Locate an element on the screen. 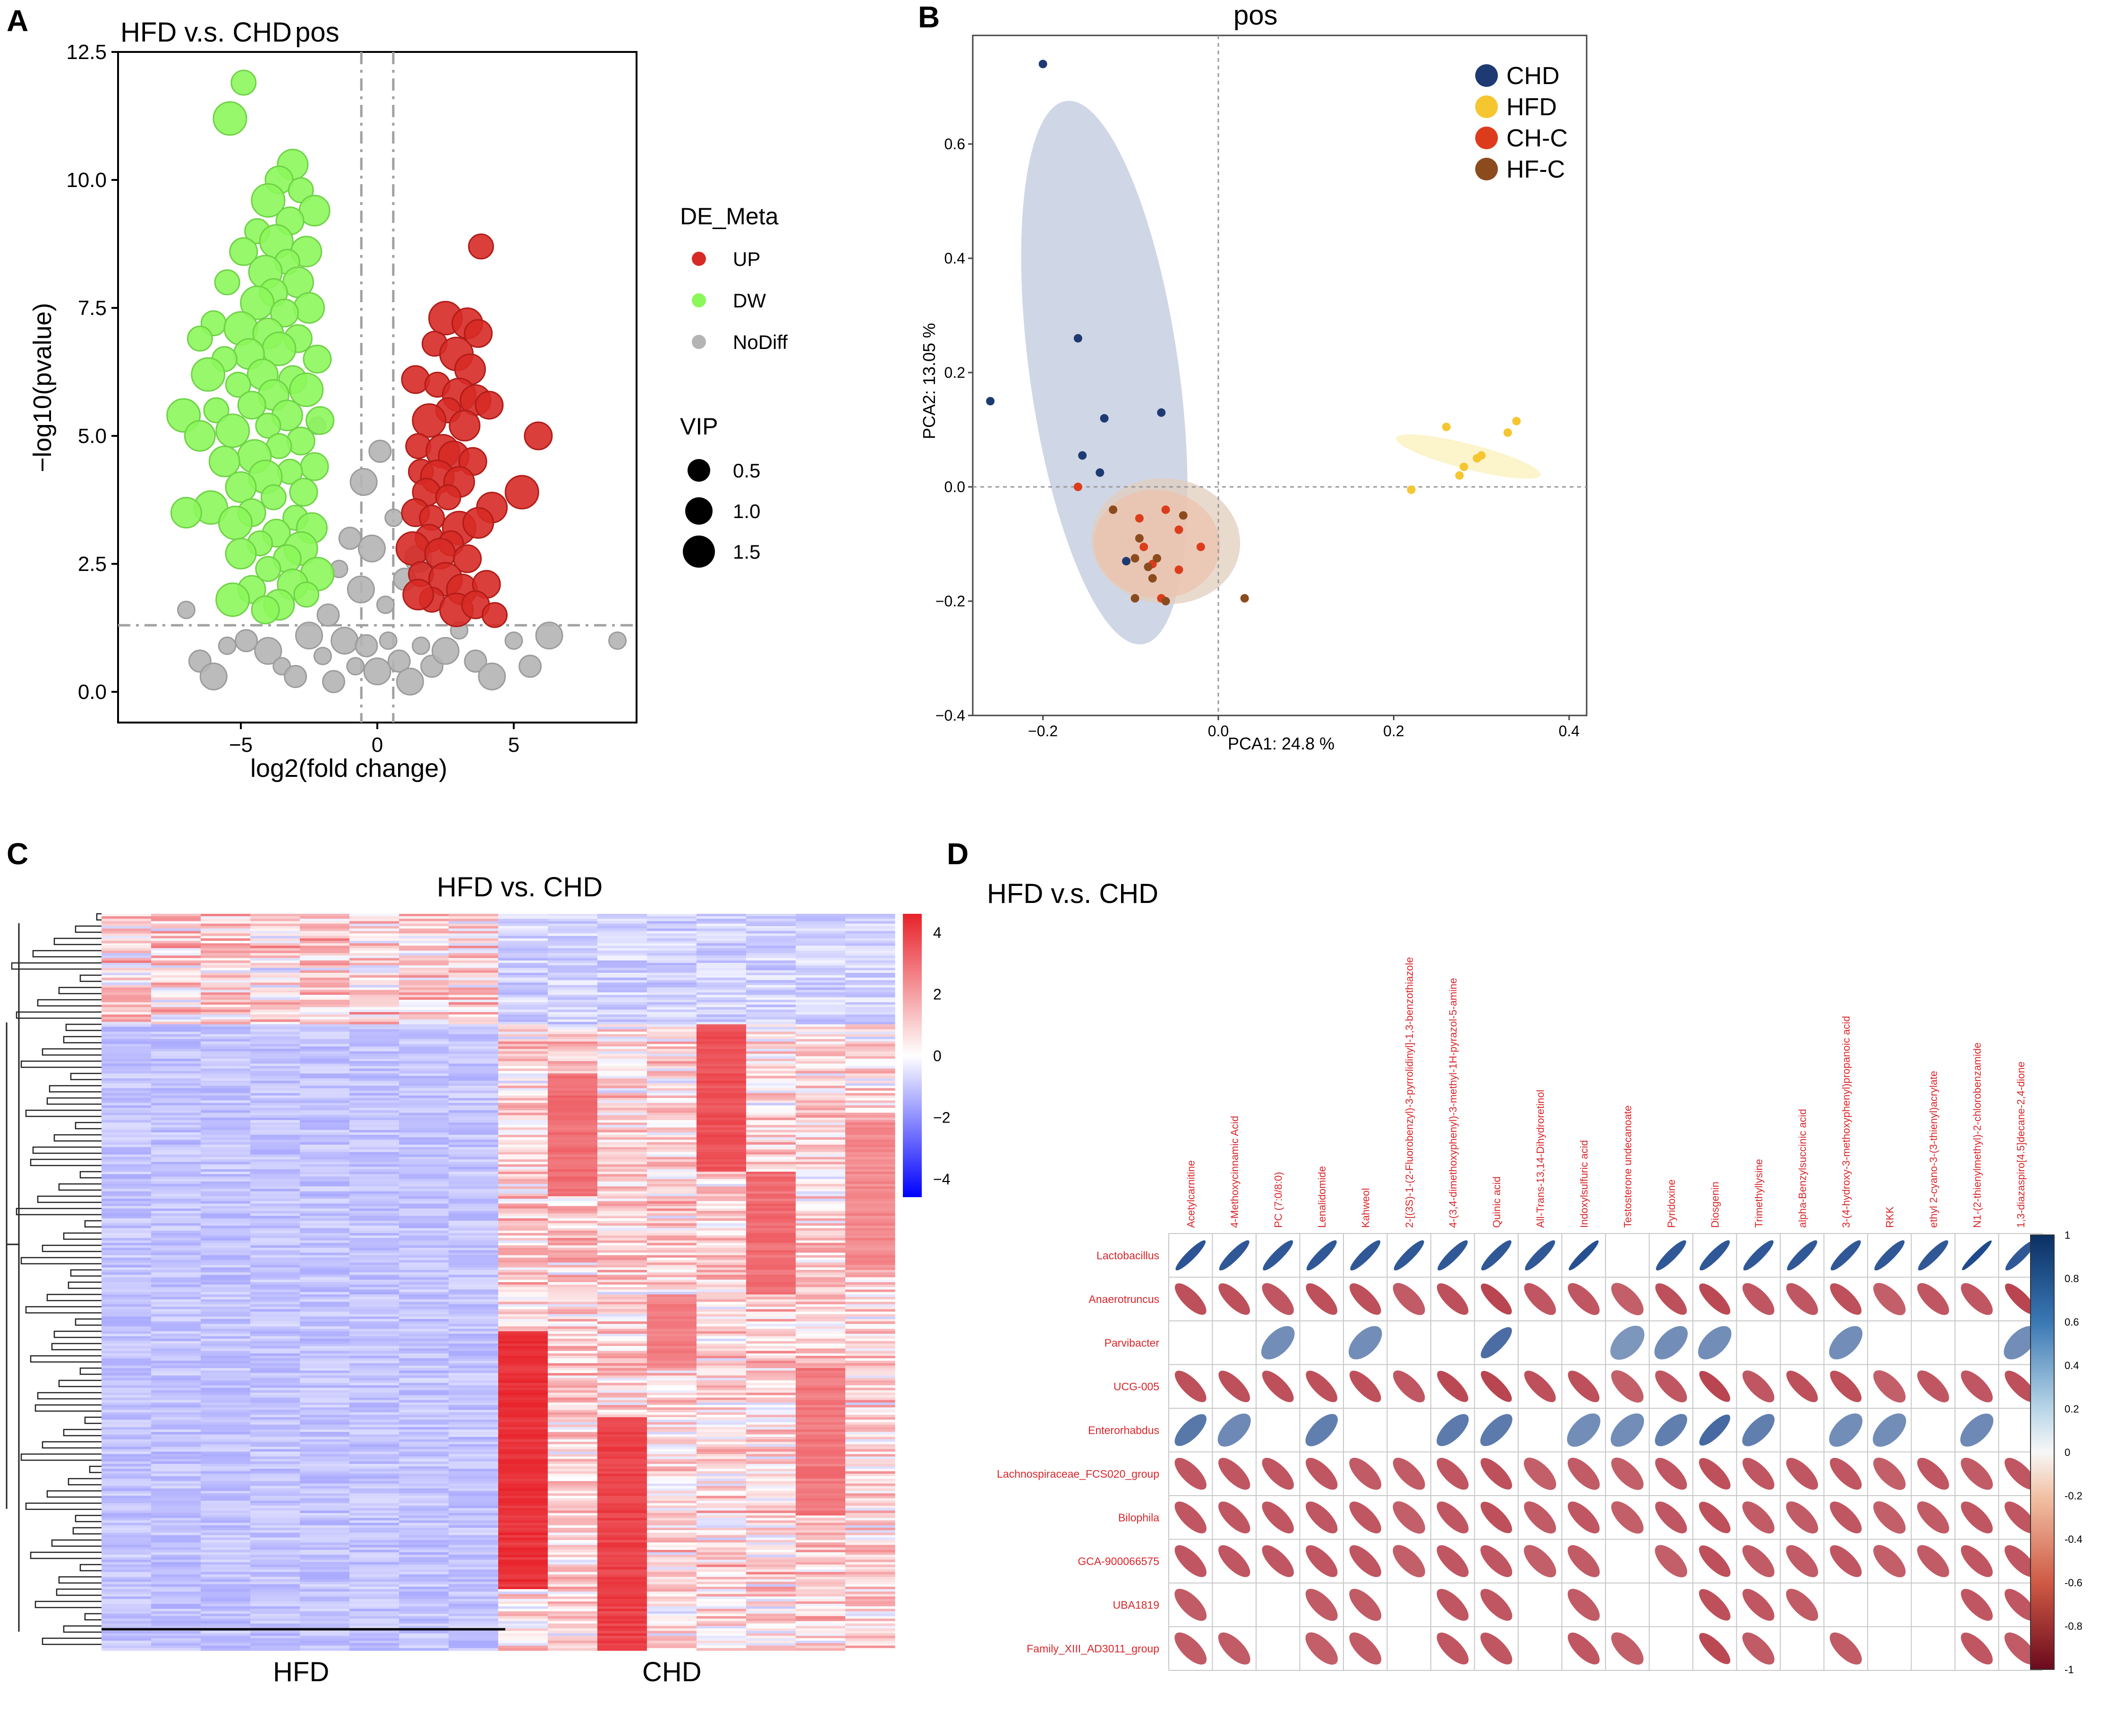 The height and width of the screenshot is (1736, 2116). volcano-point-nodiff is located at coordinates (309, 635).